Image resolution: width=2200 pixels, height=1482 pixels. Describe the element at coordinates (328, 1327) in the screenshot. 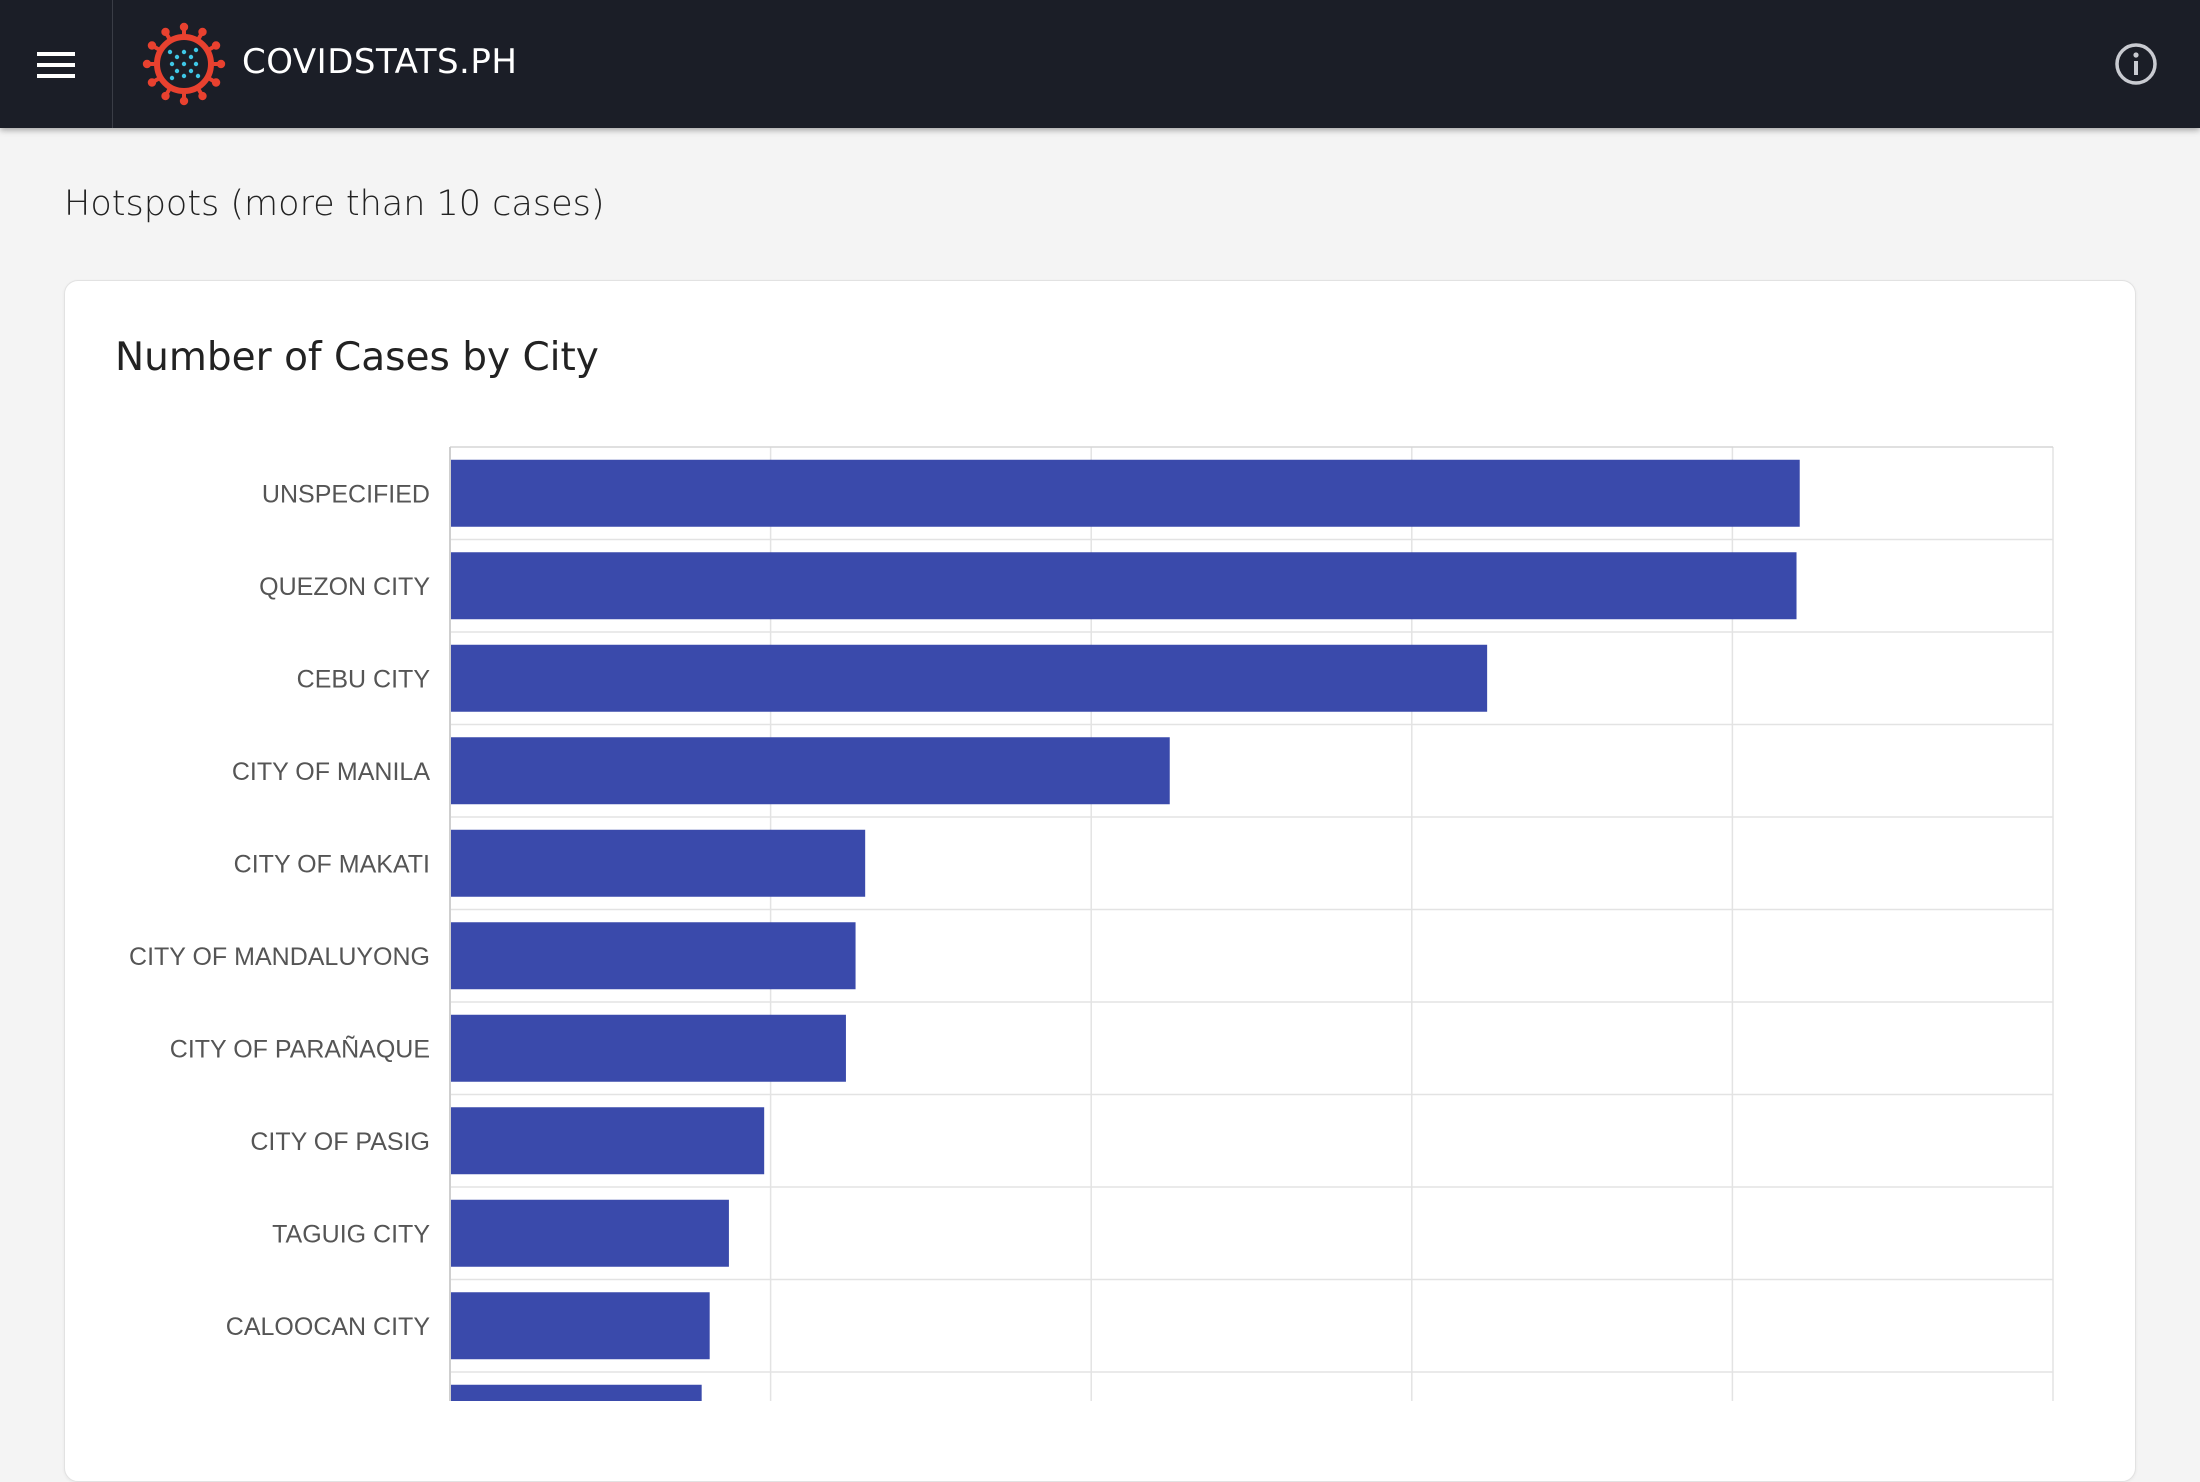

I see `category-label: CALOOCAN CITY` at that location.